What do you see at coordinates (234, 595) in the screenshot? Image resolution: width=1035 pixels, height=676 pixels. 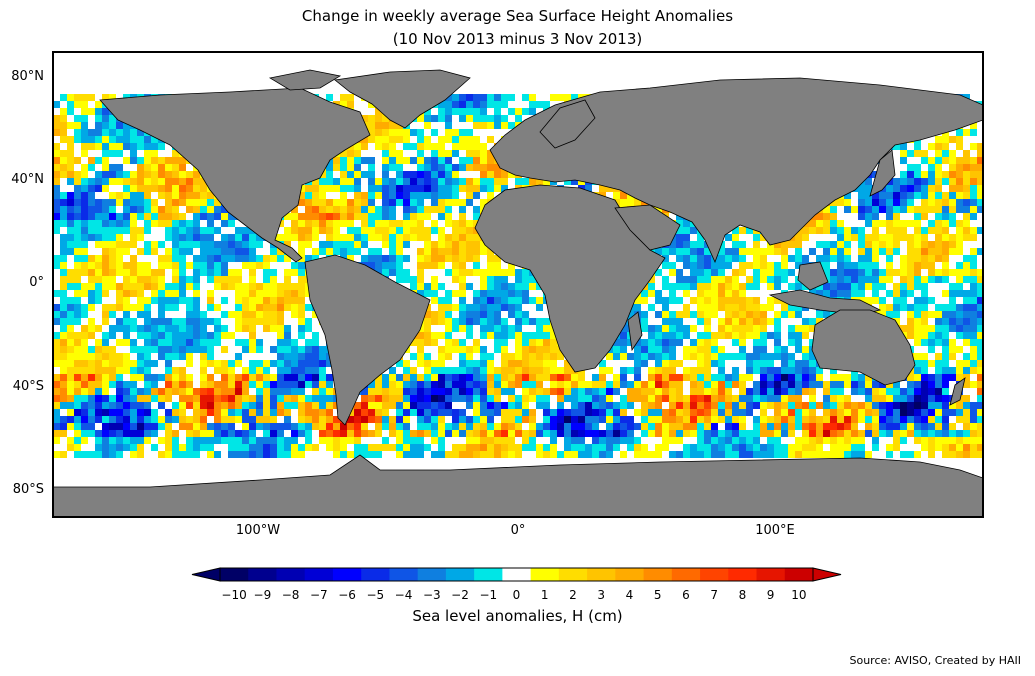 I see `colorbar-tick-label: −10` at bounding box center [234, 595].